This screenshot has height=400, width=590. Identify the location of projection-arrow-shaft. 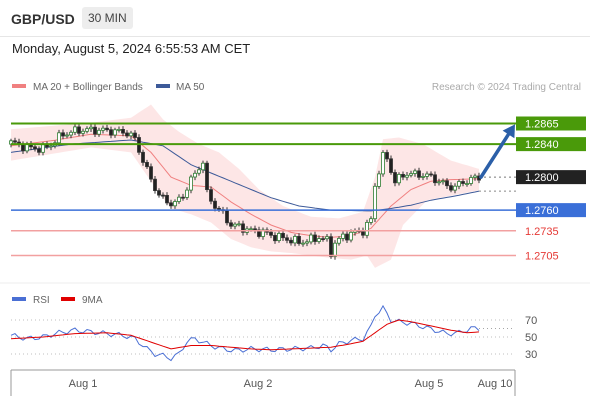
(496, 153).